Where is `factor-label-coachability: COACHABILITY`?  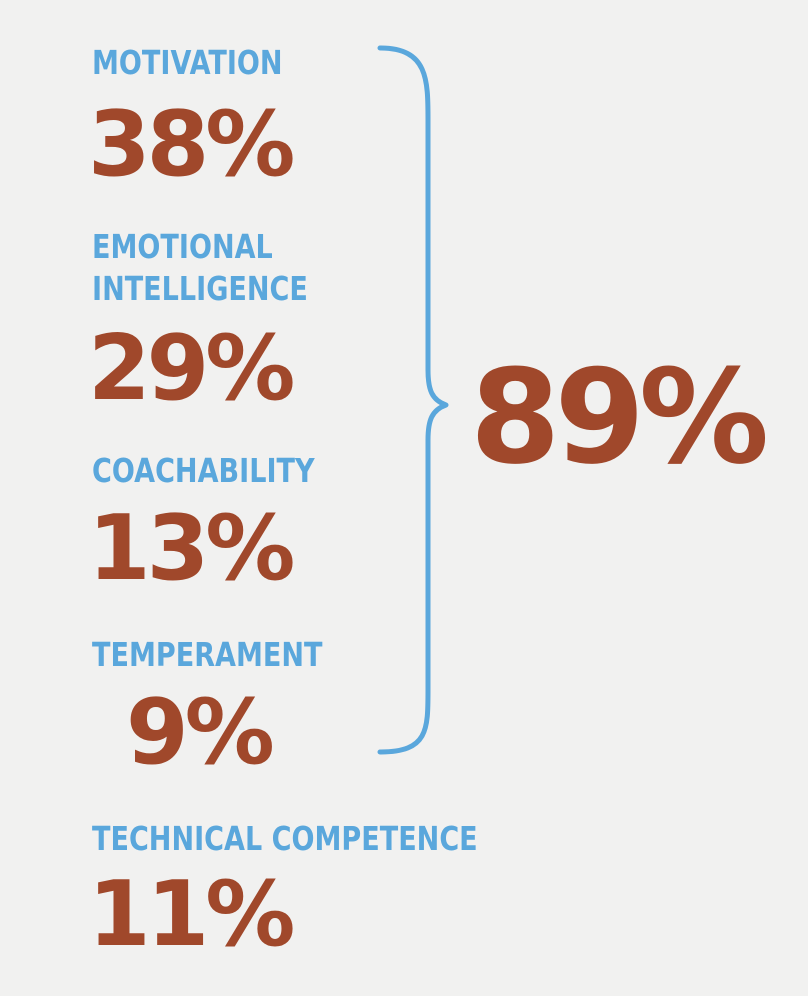 factor-label-coachability: COACHABILITY is located at coordinates (203, 470).